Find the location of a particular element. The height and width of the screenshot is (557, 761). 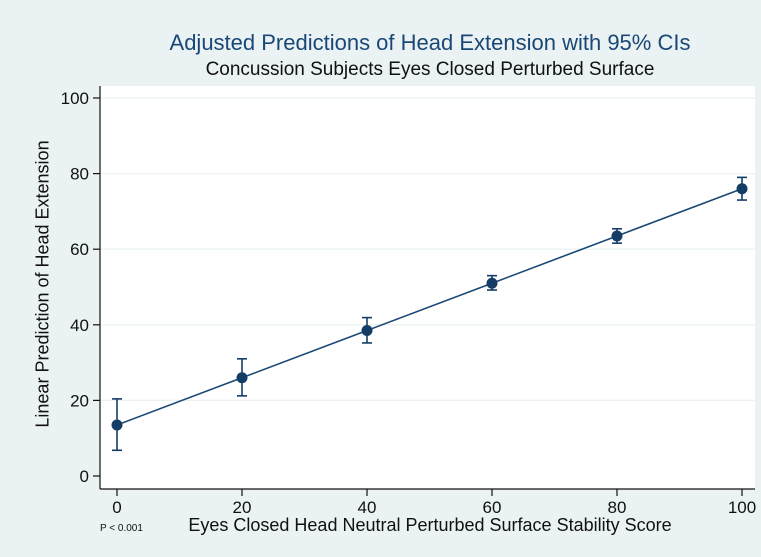

y-tick-label: 100 is located at coordinates (75, 98).